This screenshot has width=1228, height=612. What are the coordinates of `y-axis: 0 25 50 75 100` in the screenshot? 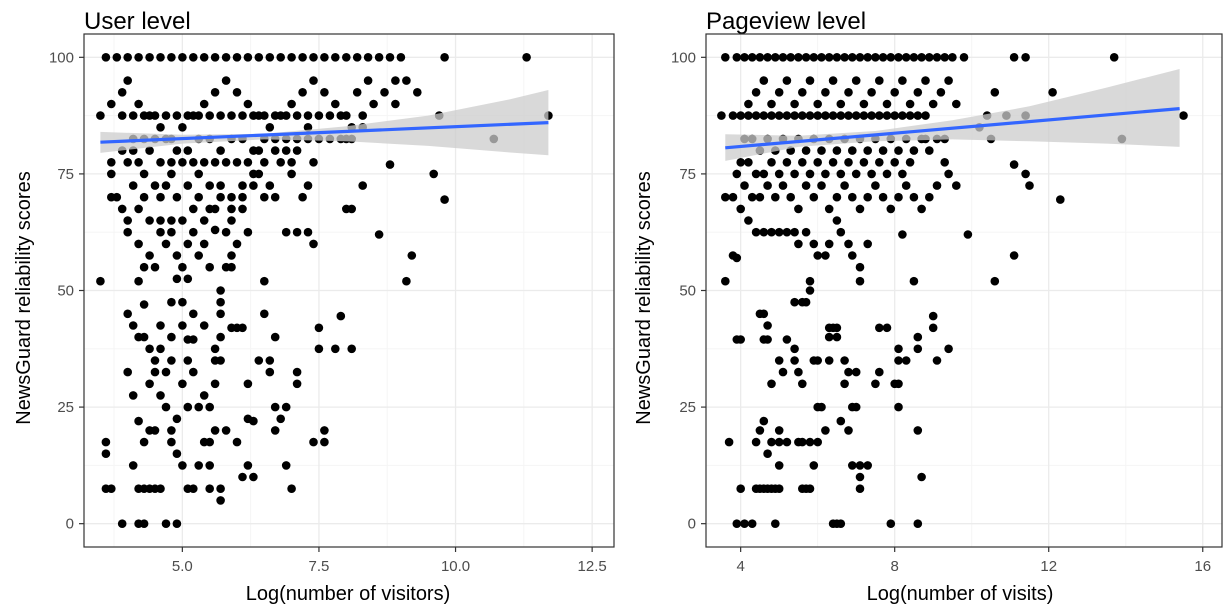 It's located at (688, 291).